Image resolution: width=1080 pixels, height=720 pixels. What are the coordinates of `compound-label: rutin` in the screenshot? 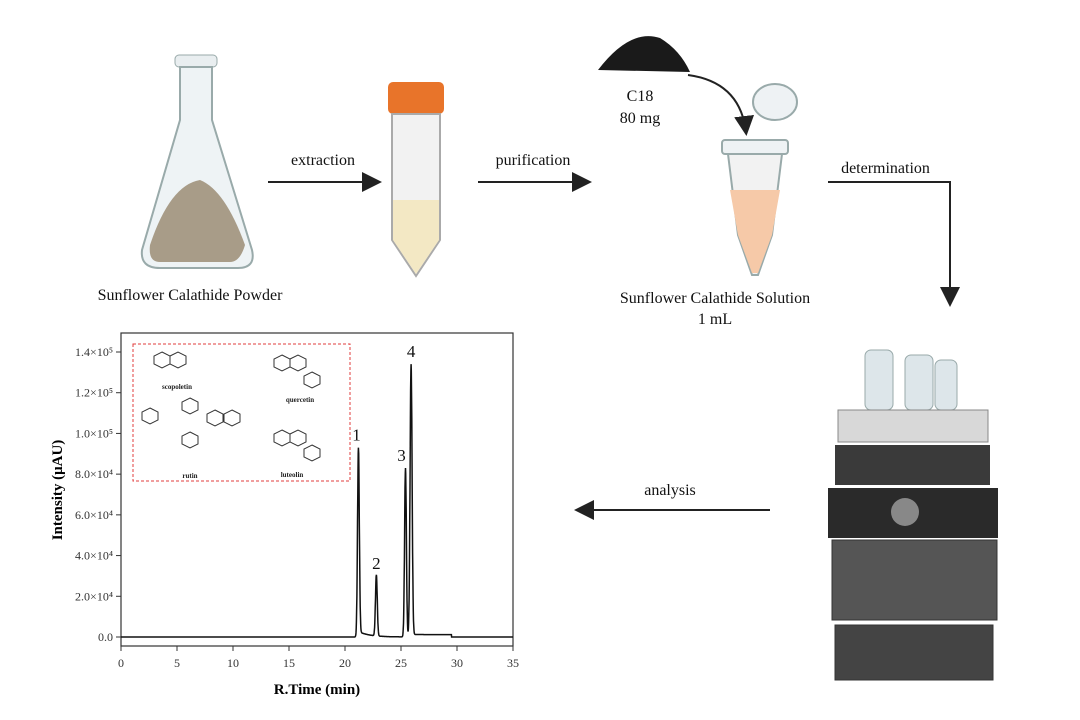 It's located at (189, 476).